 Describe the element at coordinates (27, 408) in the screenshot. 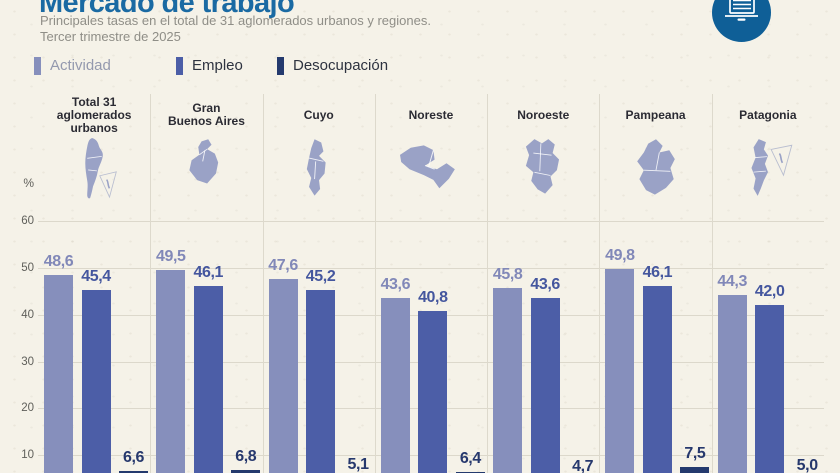

I see `y-tick-label: 20` at that location.